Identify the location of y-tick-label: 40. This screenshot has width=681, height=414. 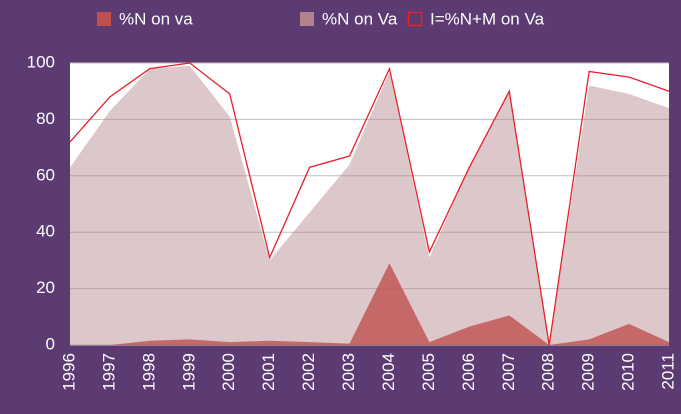
(45, 231).